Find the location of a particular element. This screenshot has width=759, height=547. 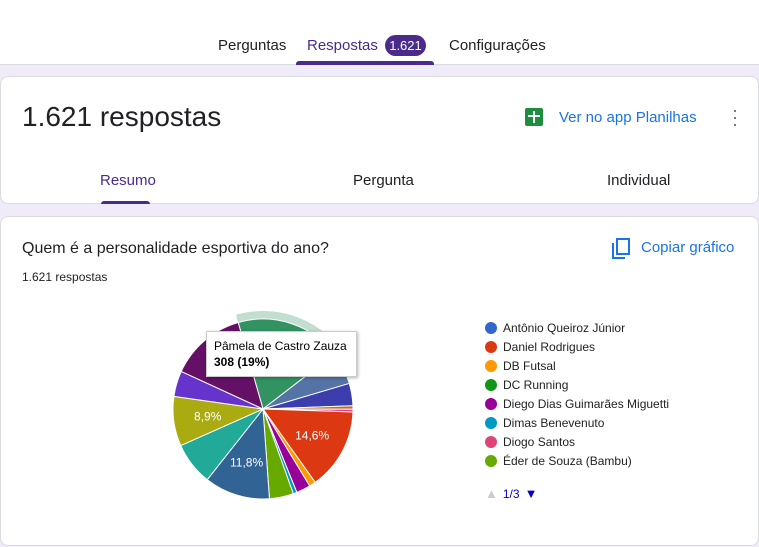

legend-item: Dimas Benevenuto is located at coordinates (577, 422).